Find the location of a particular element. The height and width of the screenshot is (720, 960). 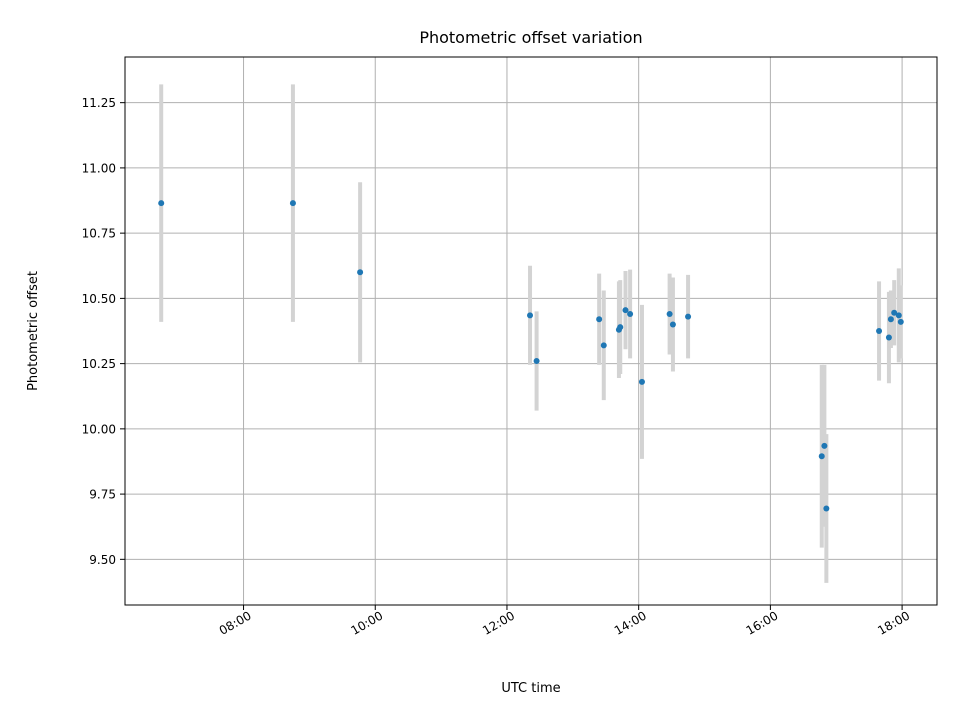

y-tick-label: 9.75 is located at coordinates (102, 495).